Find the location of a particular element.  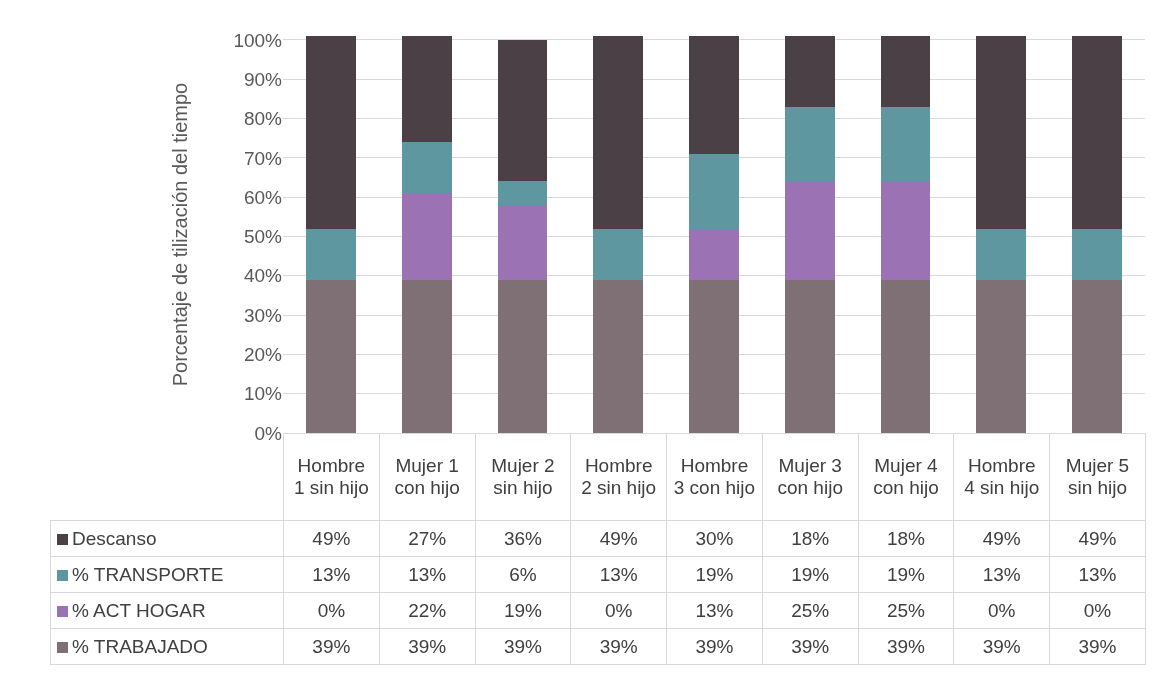

y-tick-label: 70% is located at coordinates (263, 158).